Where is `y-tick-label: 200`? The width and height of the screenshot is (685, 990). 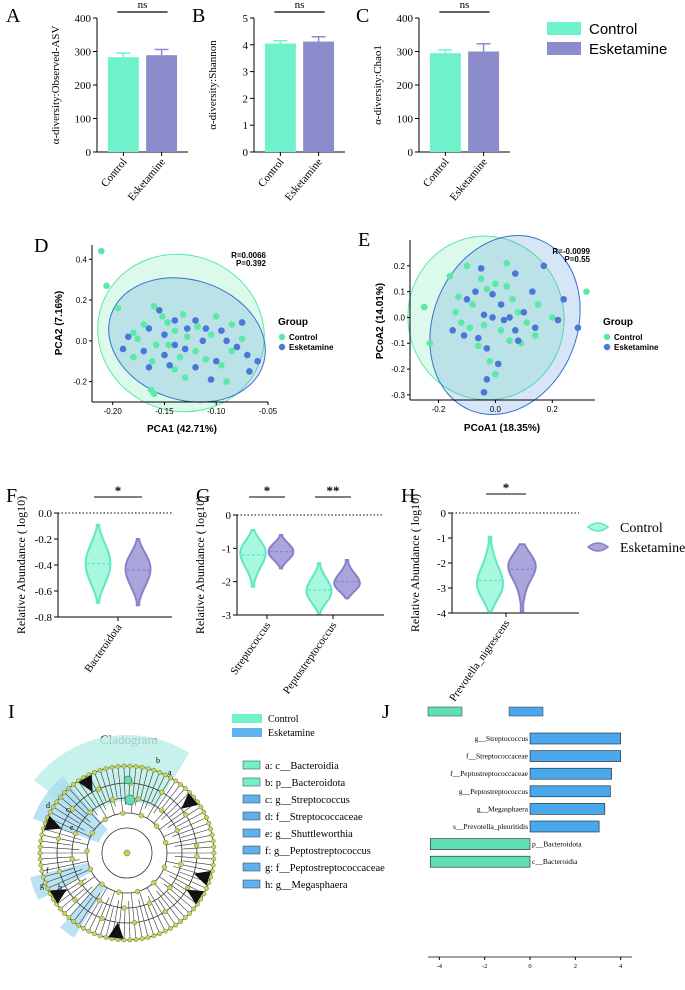
y-tick-label: 200 is located at coordinates (405, 86).